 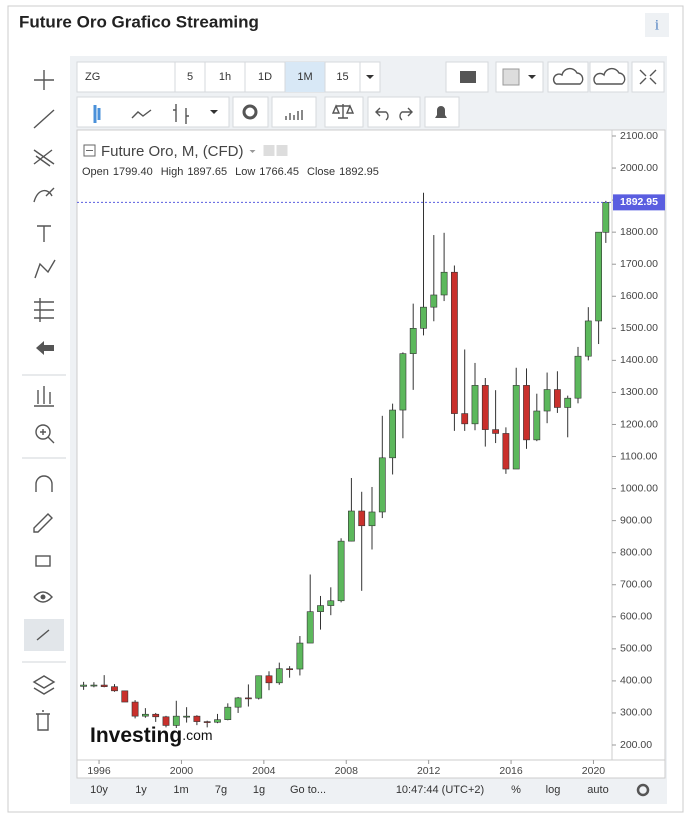 I want to click on x-tick-label: 2000, so click(x=182, y=771).